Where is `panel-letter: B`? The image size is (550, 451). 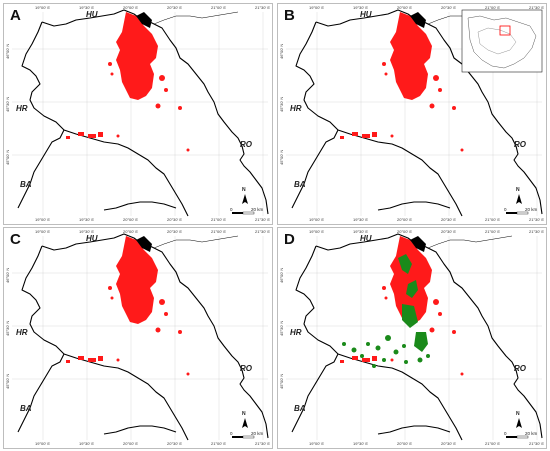 panel-letter: B is located at coordinates (289, 15).